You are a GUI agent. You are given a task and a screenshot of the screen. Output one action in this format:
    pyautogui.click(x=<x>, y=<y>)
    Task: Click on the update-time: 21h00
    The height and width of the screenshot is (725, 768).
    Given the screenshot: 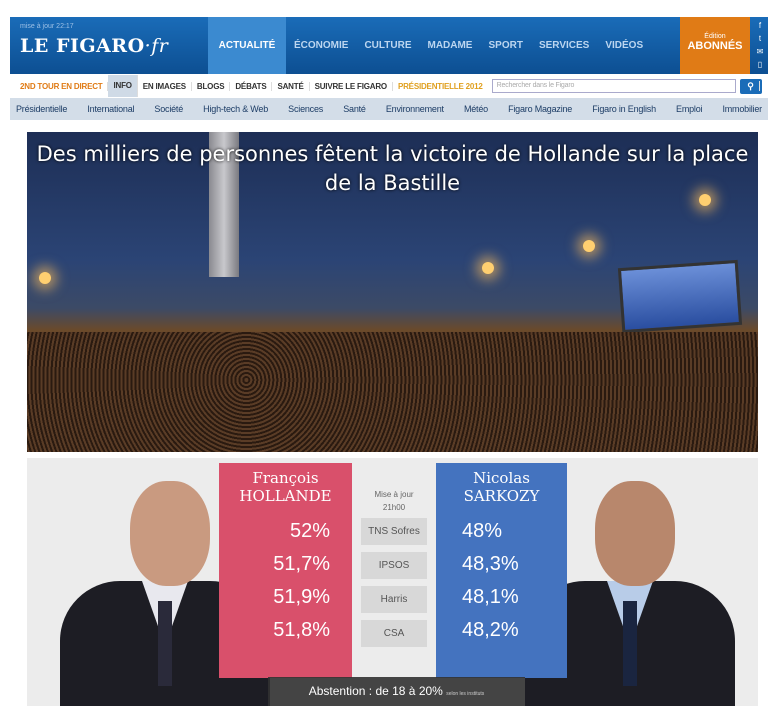 What is the action you would take?
    pyautogui.click(x=394, y=507)
    